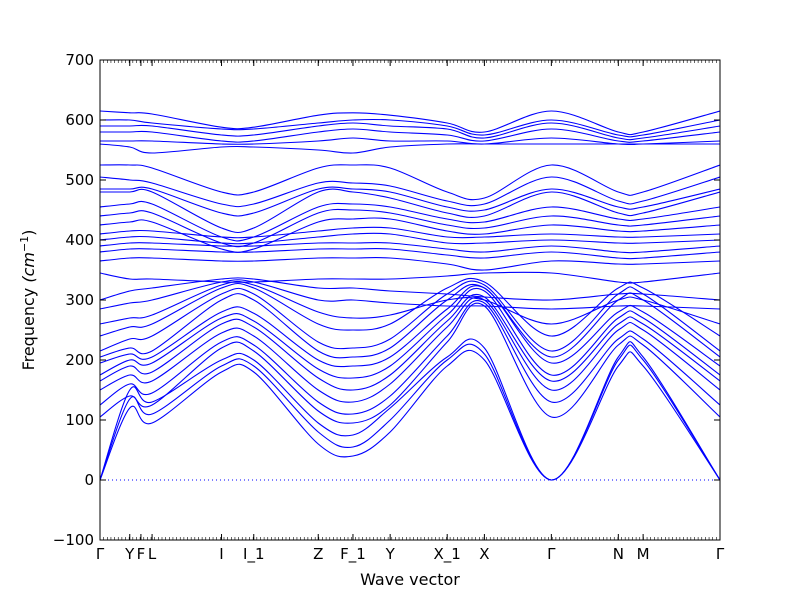 This screenshot has height=600, width=800. What do you see at coordinates (410, 554) in the screenshot?
I see `x-tick-labels: Γ Y F L I I_1 Z F_1 Y X_1 X Γ N M Γ` at bounding box center [410, 554].